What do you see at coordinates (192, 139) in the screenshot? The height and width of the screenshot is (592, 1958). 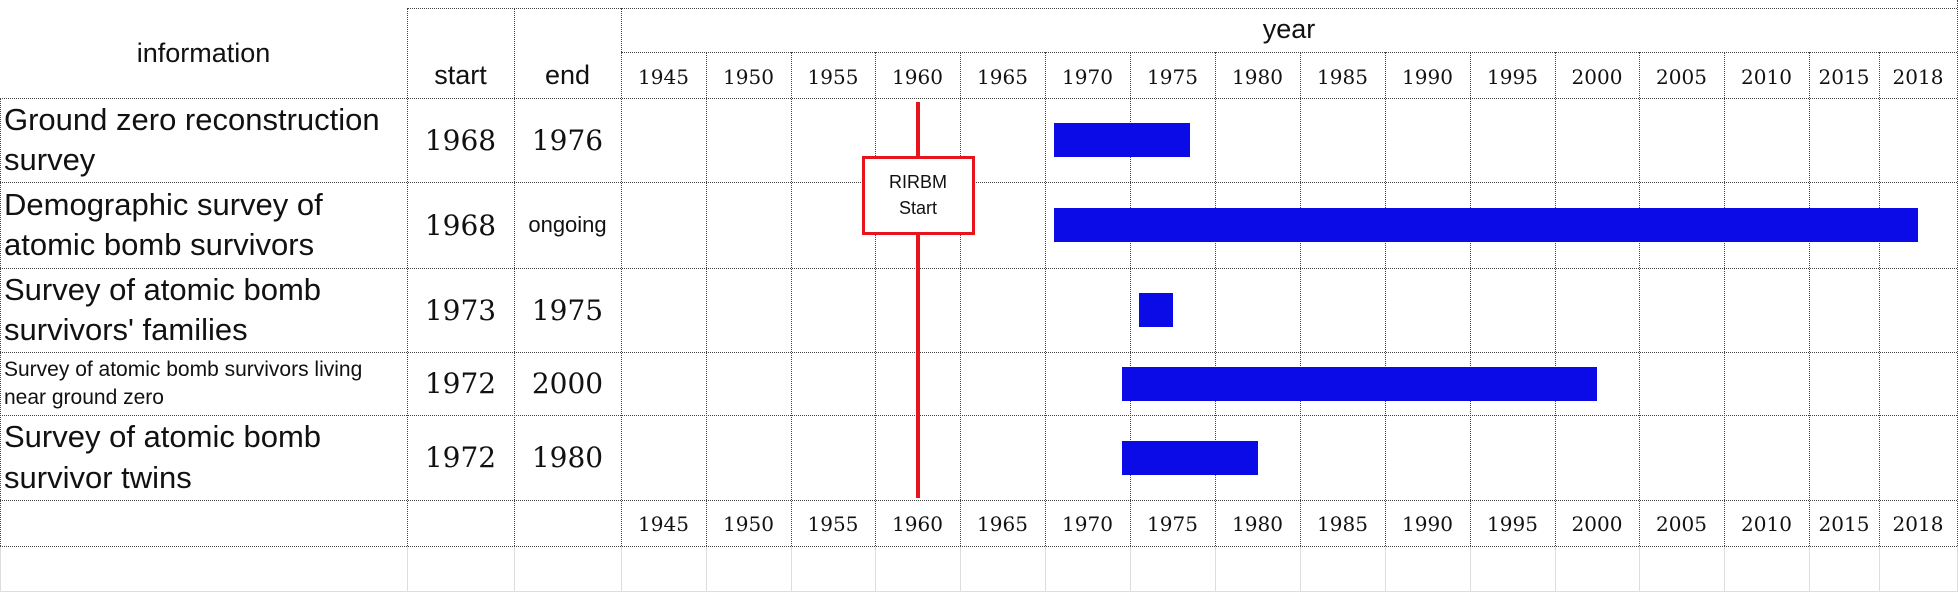 I see `row-information: Ground zero reconstruction survey` at bounding box center [192, 139].